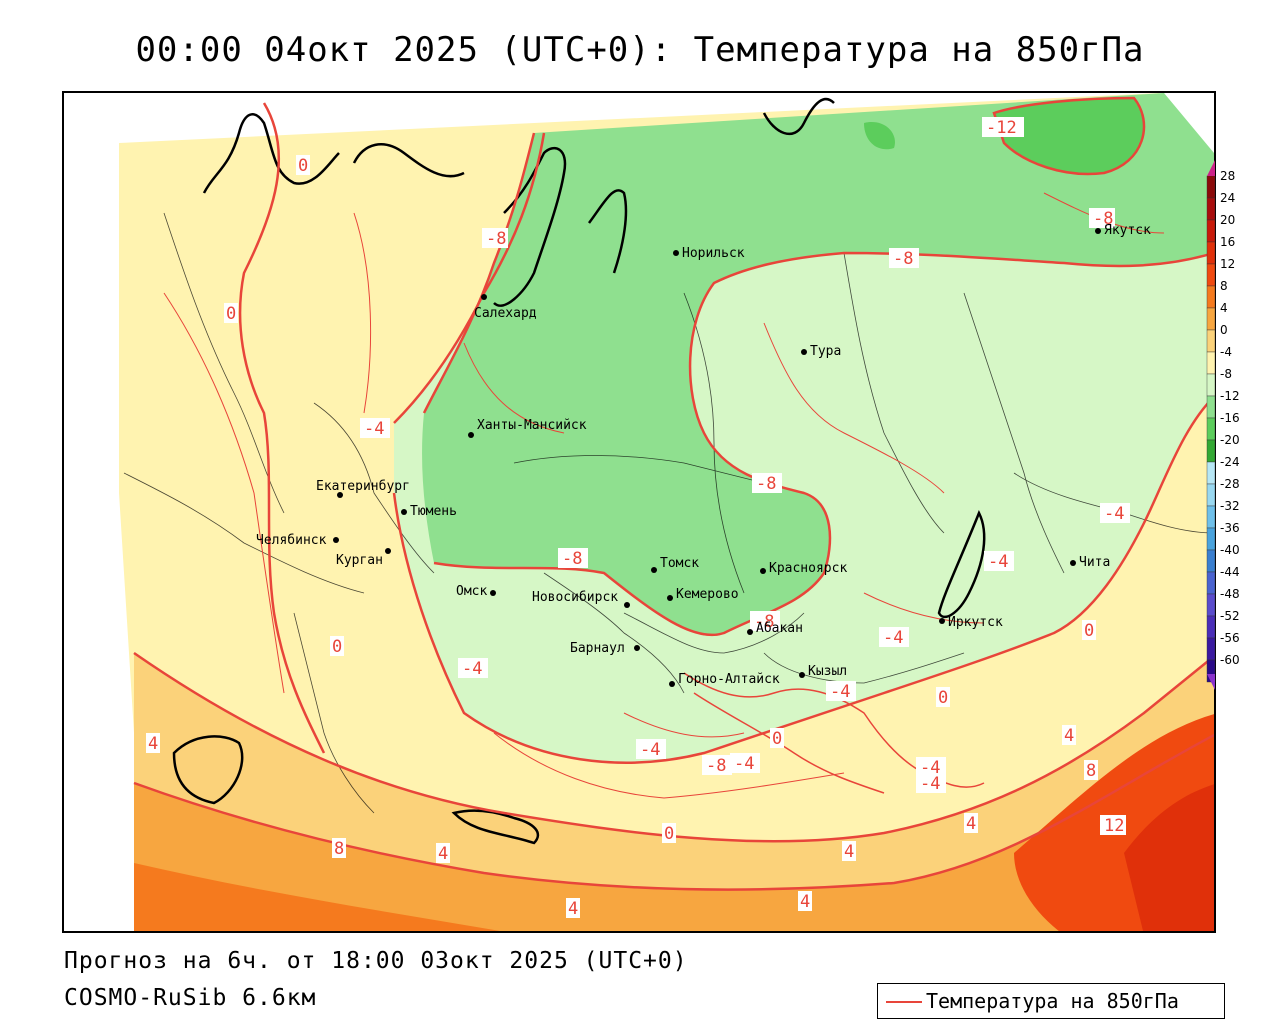  I want to click on colorbar-tick-label: -32, so click(1230, 506).